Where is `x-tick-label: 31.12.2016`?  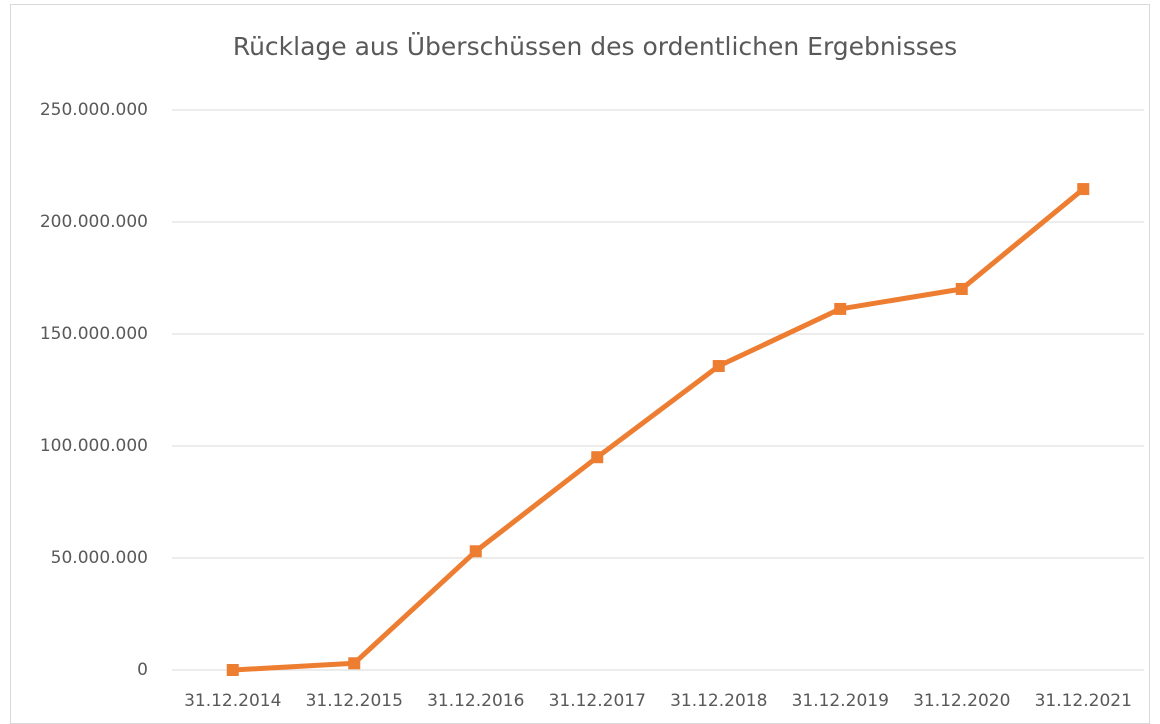 x-tick-label: 31.12.2016 is located at coordinates (475, 701).